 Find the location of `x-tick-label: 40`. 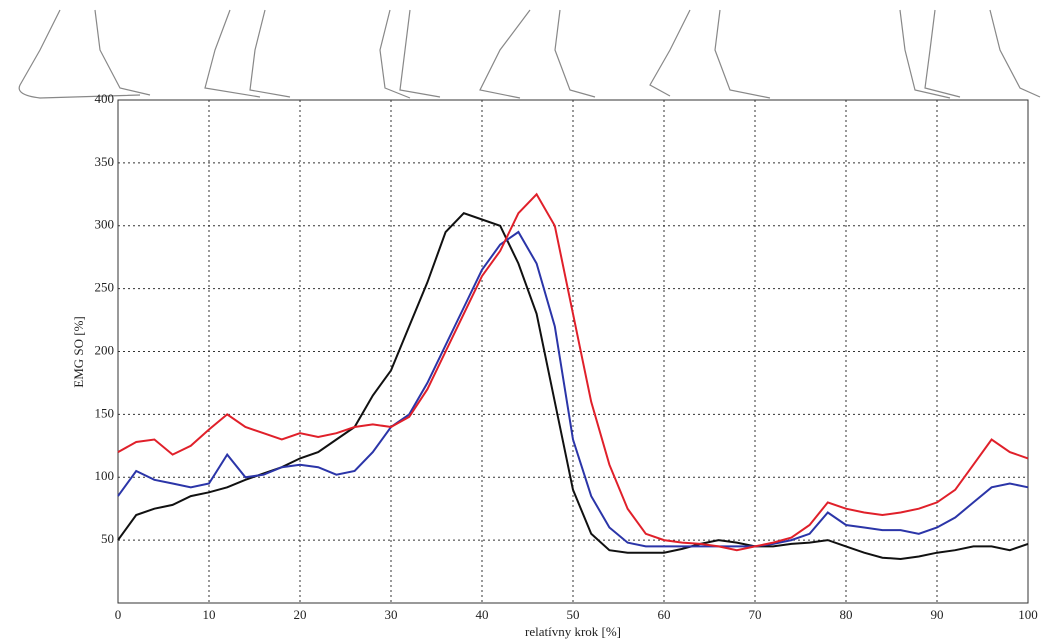

x-tick-label: 40 is located at coordinates (482, 614).